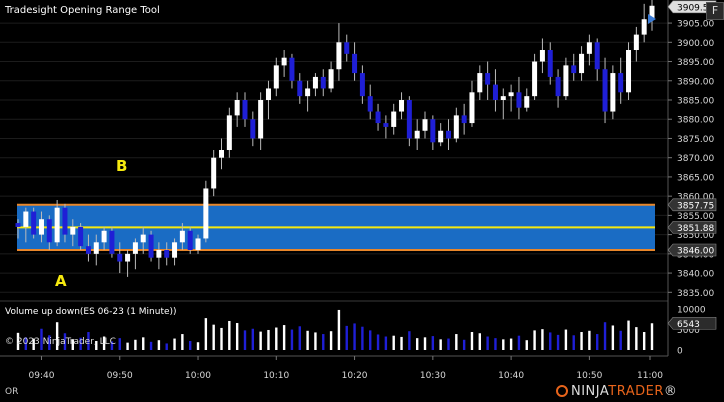 The width and height of the screenshot is (724, 402). Describe the element at coordinates (692, 323) in the screenshot. I see `current-volume-flag: 6543` at that location.